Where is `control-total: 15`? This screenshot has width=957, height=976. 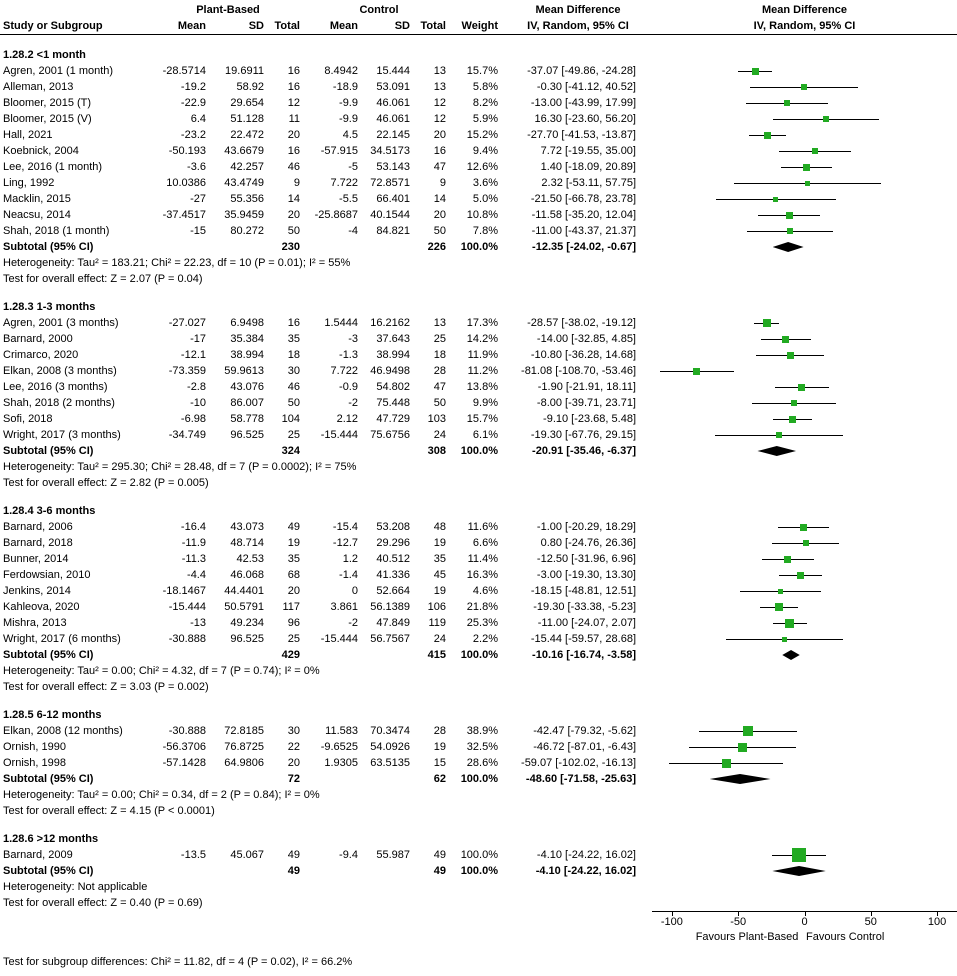 control-total: 15 is located at coordinates (439, 763).